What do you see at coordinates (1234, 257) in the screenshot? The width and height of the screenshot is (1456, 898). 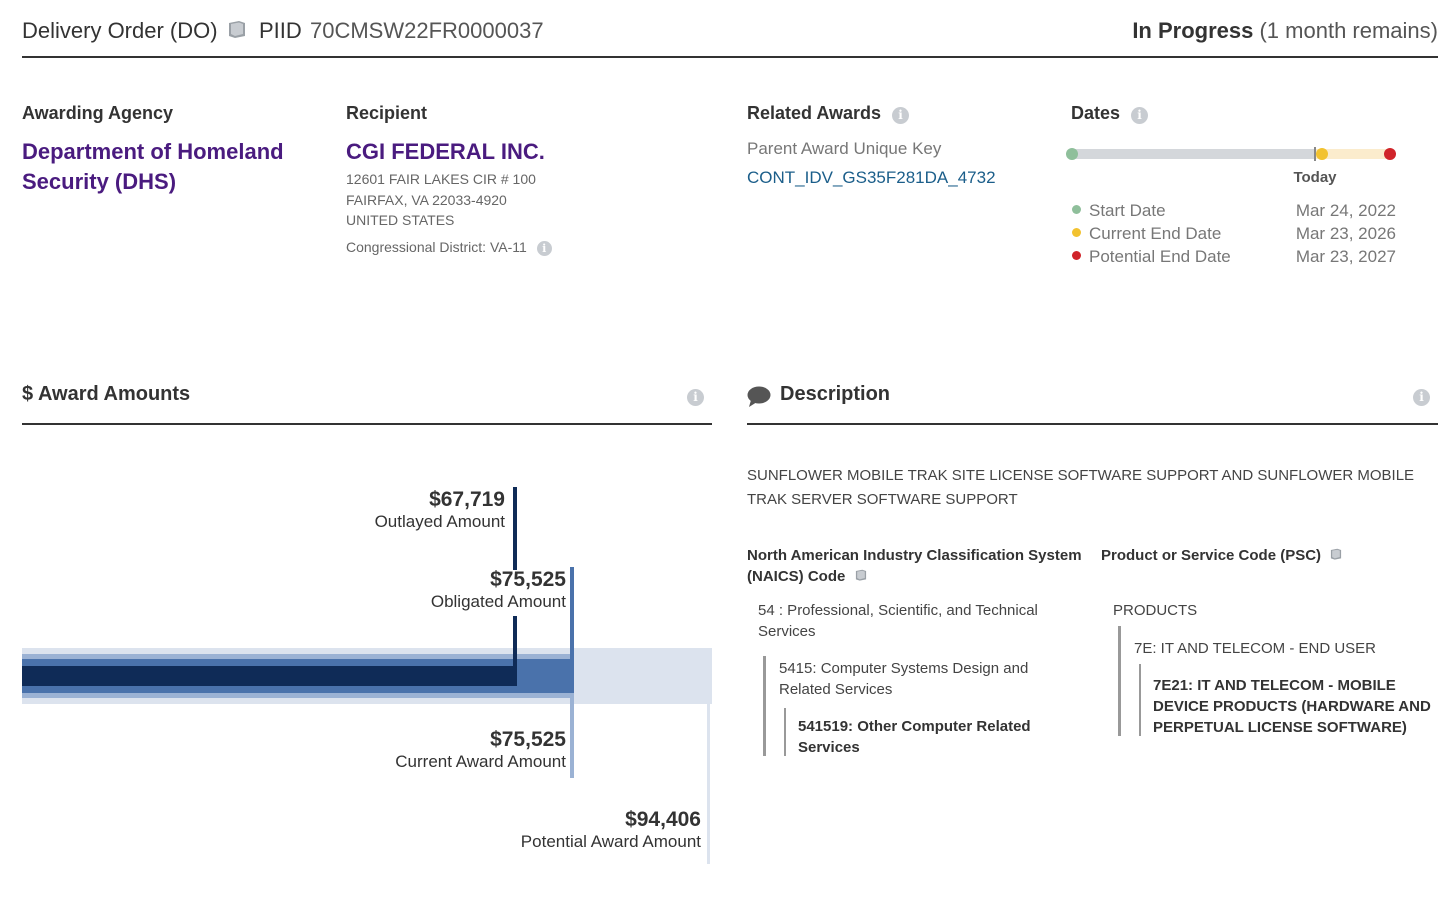 I see `date-legend-potential: Potential End Date Mar 23, 2027` at bounding box center [1234, 257].